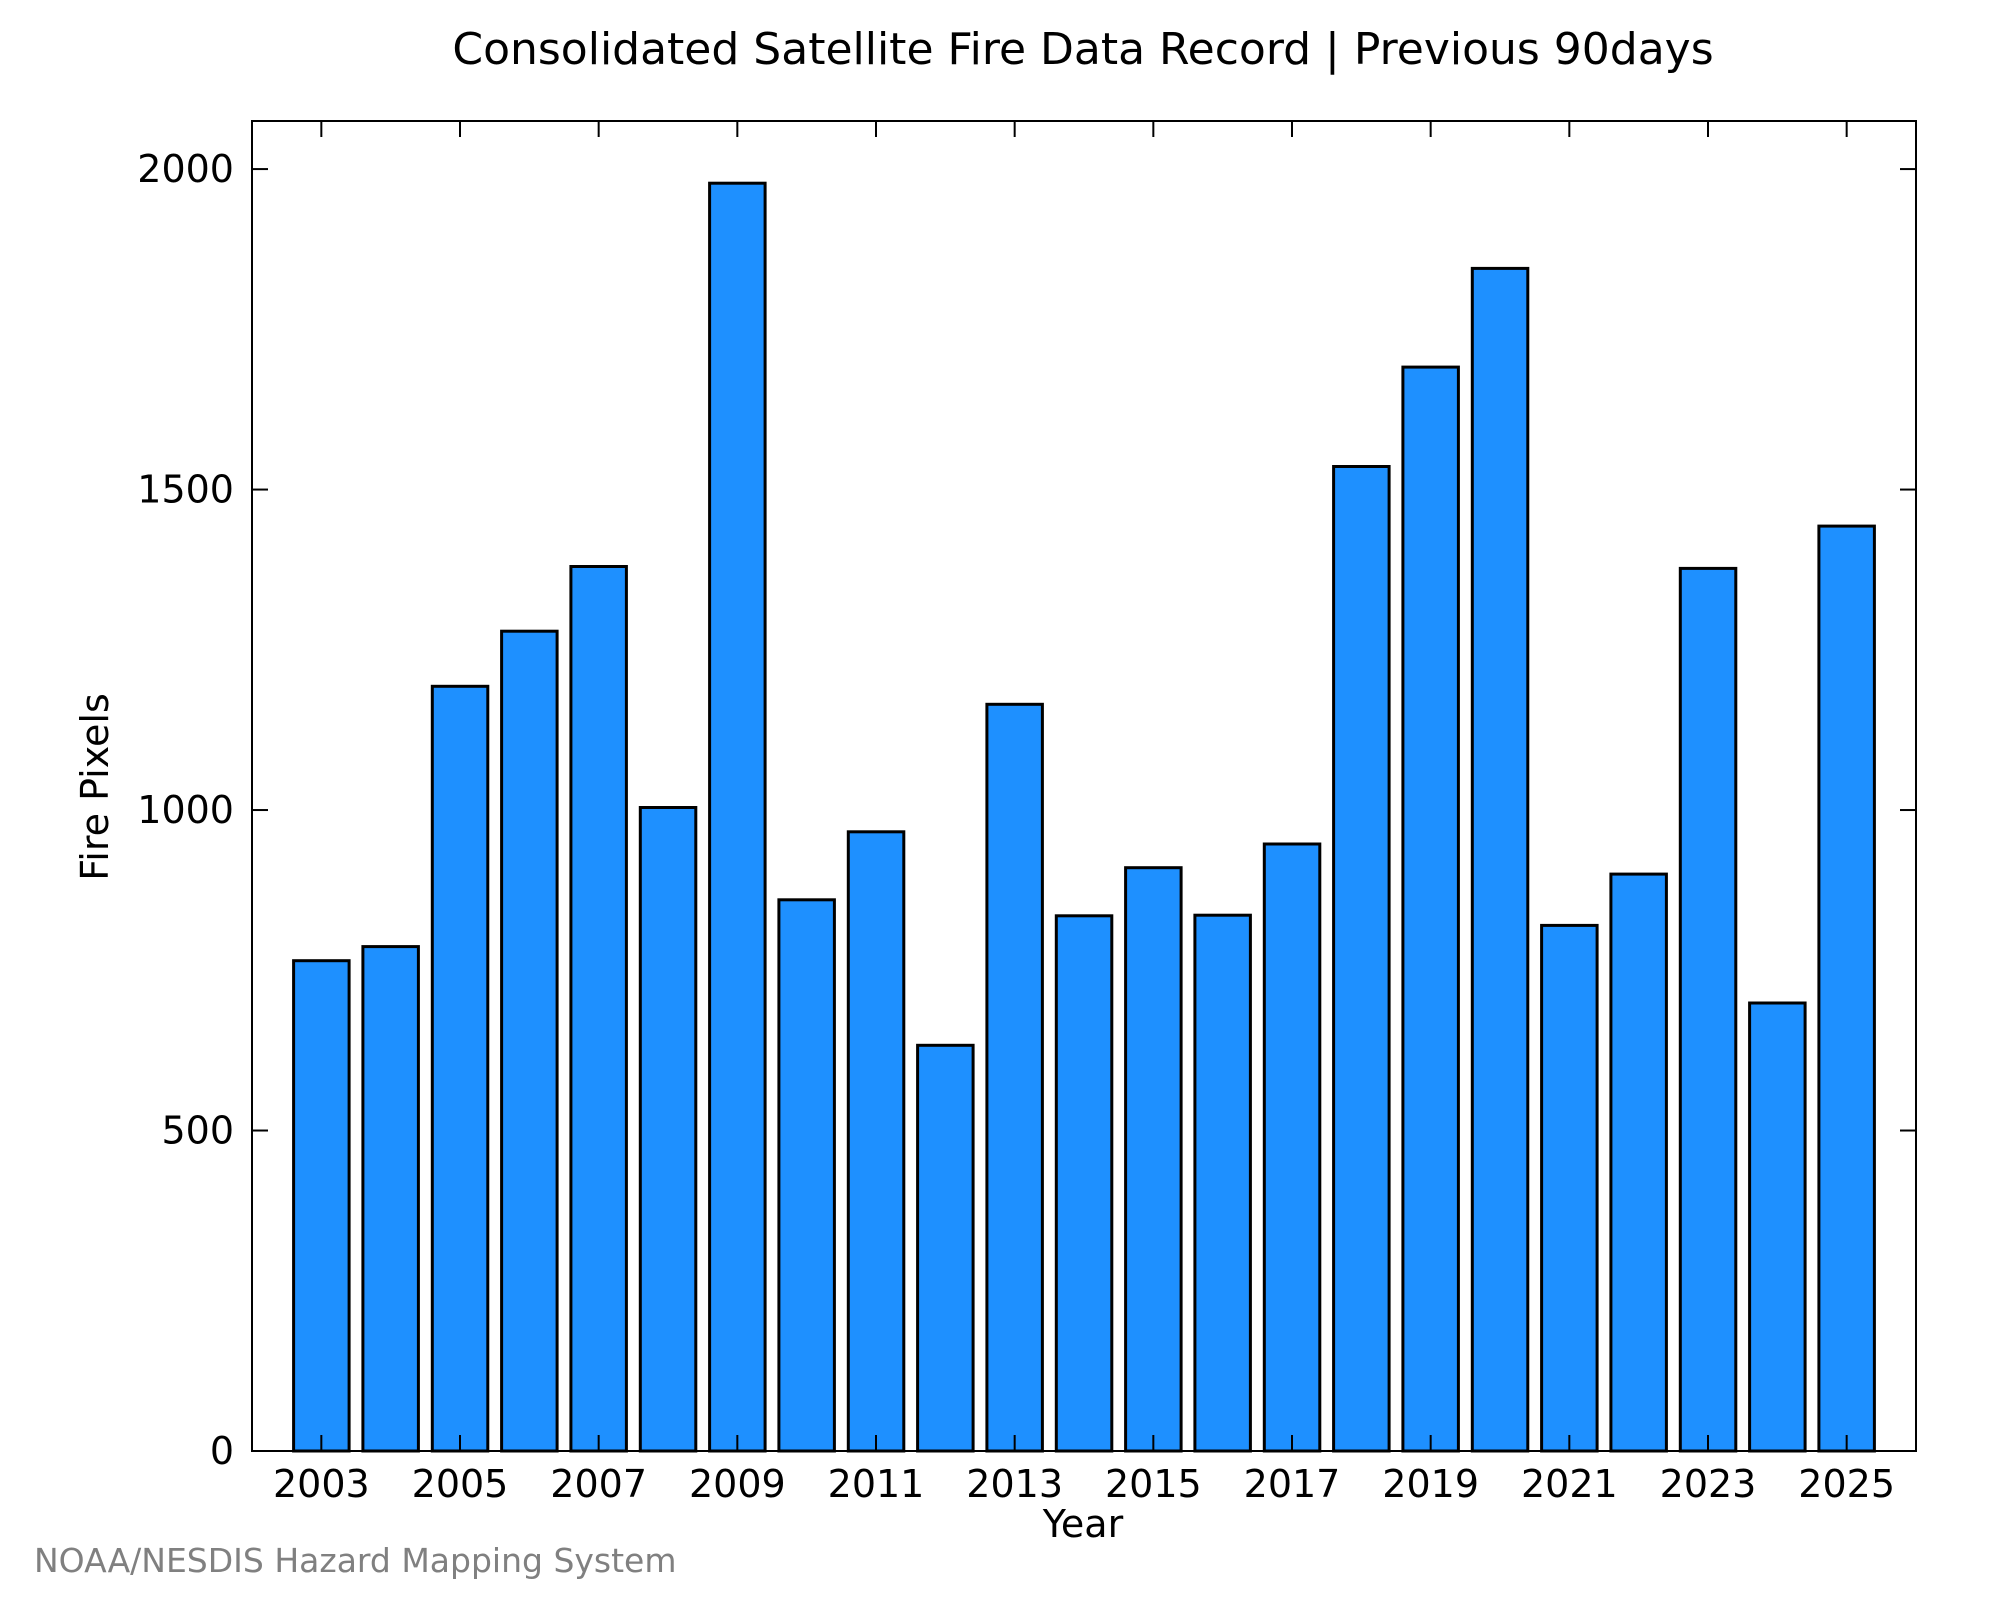  What do you see at coordinates (1014, 1484) in the screenshot?
I see `x-tick-label-2013: 2013` at bounding box center [1014, 1484].